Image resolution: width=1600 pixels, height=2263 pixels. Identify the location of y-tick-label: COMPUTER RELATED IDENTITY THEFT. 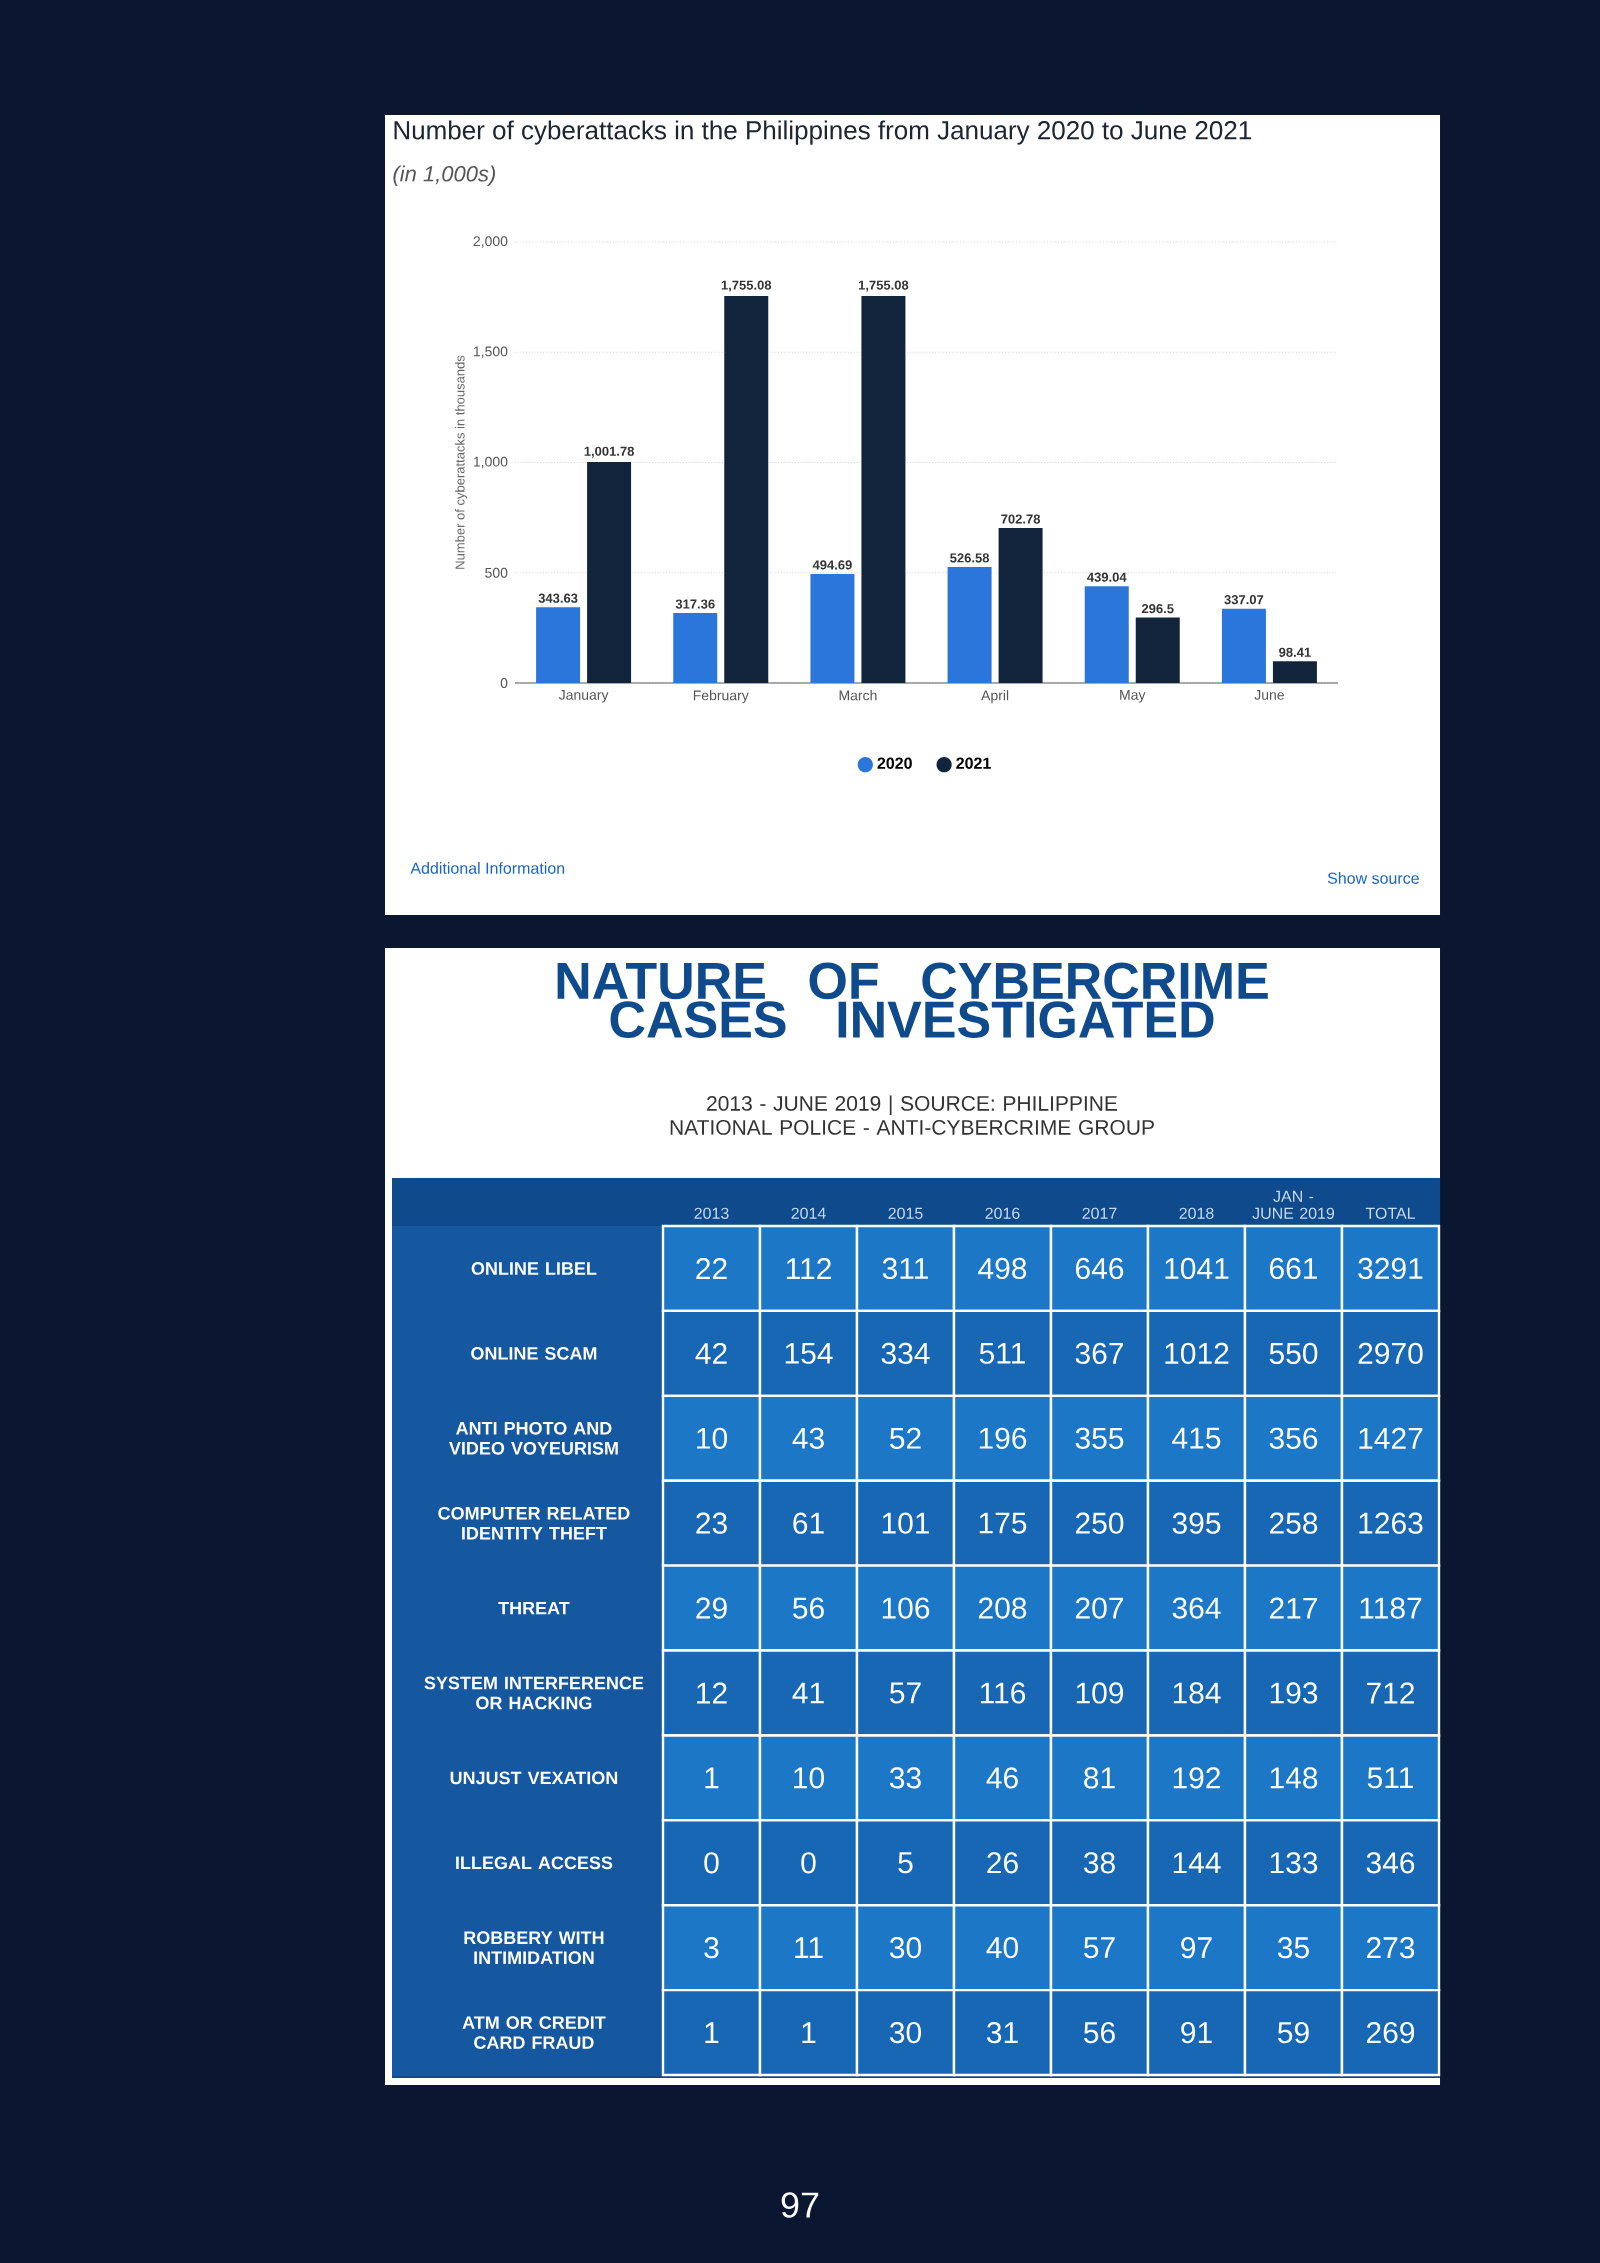
(534, 1523).